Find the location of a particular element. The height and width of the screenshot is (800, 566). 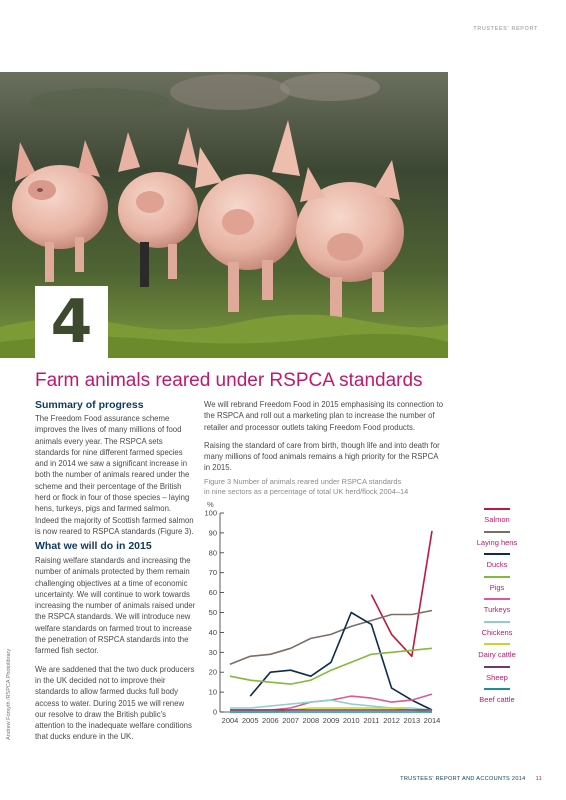

x-tick-label-2013: 2013 is located at coordinates (411, 720).